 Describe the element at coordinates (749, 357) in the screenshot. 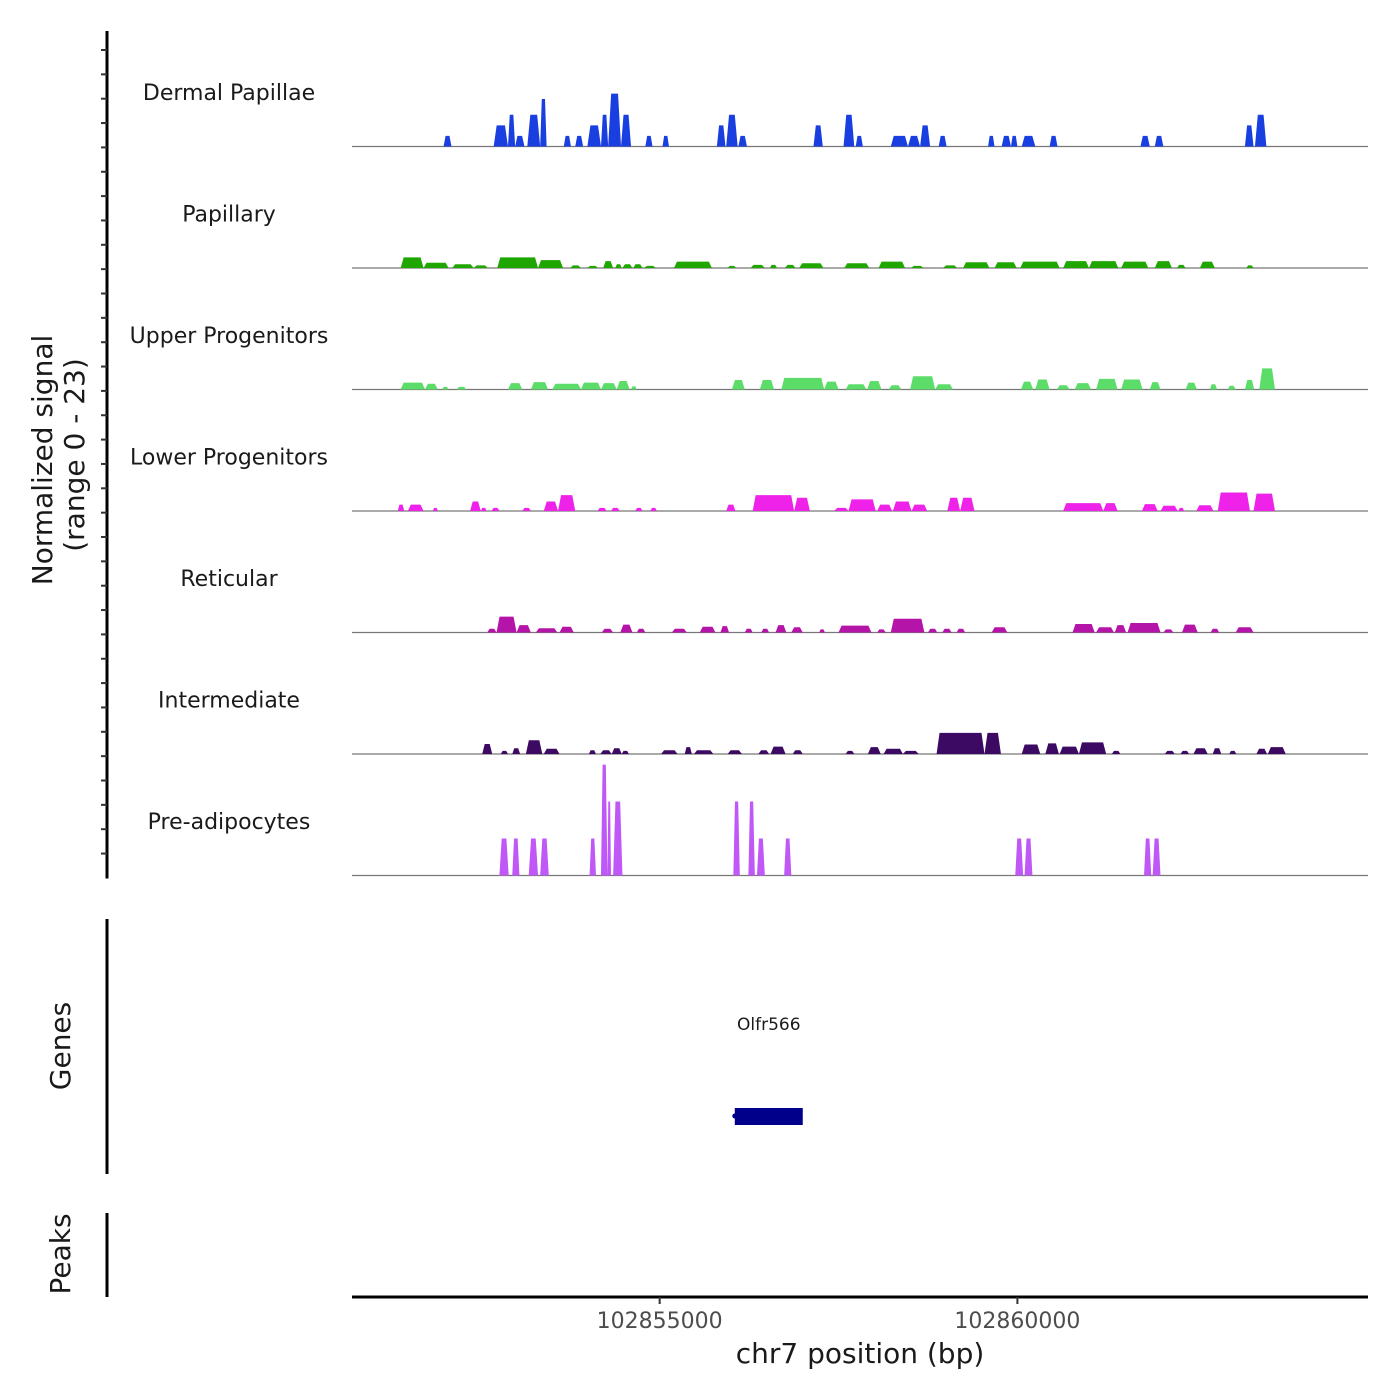

I see `track-upper-progenitors: Upper Progenitors` at that location.